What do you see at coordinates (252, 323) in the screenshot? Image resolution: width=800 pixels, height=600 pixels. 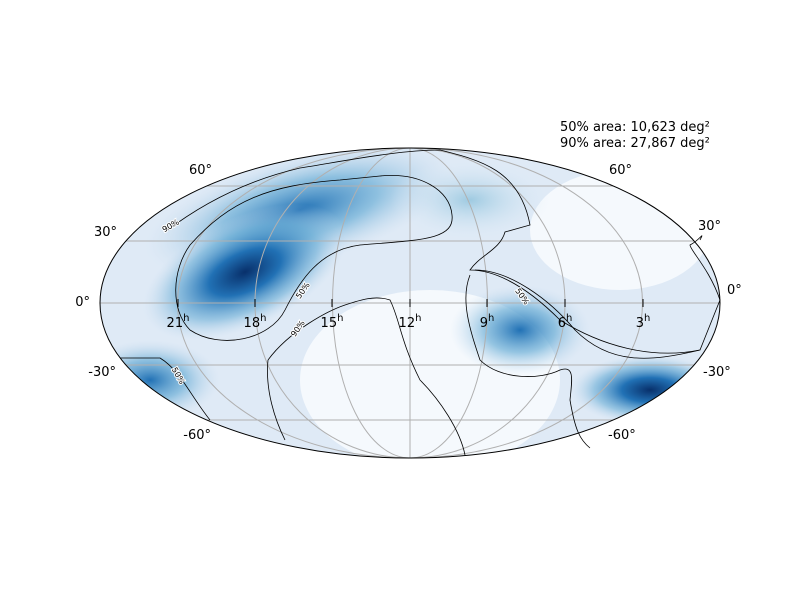 I see `ra-number: 18` at bounding box center [252, 323].